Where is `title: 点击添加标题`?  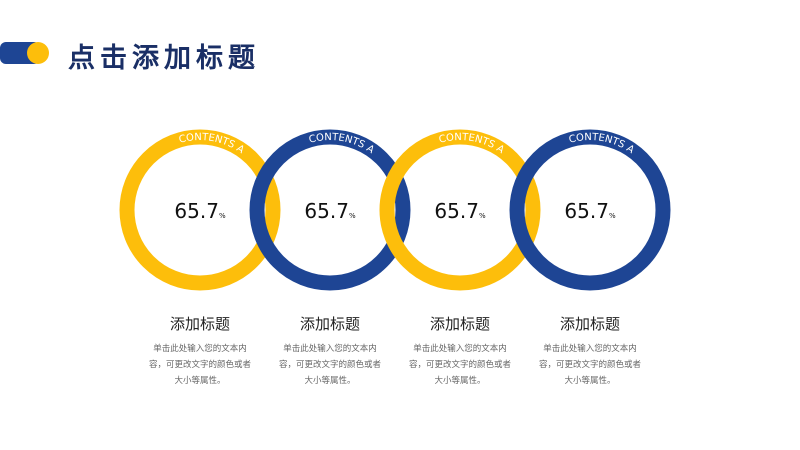
title: 点击添加标题 is located at coordinates (164, 58).